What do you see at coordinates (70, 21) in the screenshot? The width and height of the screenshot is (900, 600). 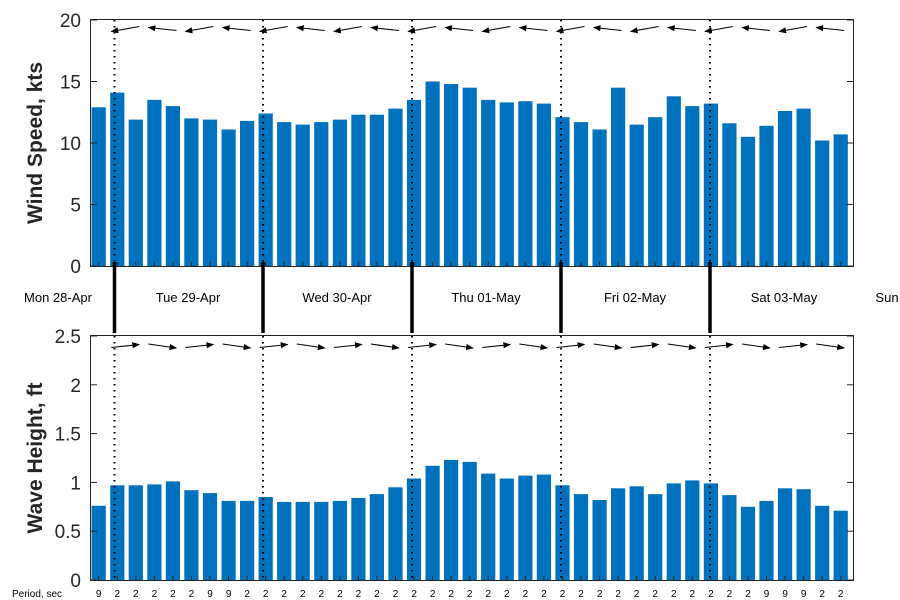 I see `wind-ytick-label: 20` at bounding box center [70, 21].